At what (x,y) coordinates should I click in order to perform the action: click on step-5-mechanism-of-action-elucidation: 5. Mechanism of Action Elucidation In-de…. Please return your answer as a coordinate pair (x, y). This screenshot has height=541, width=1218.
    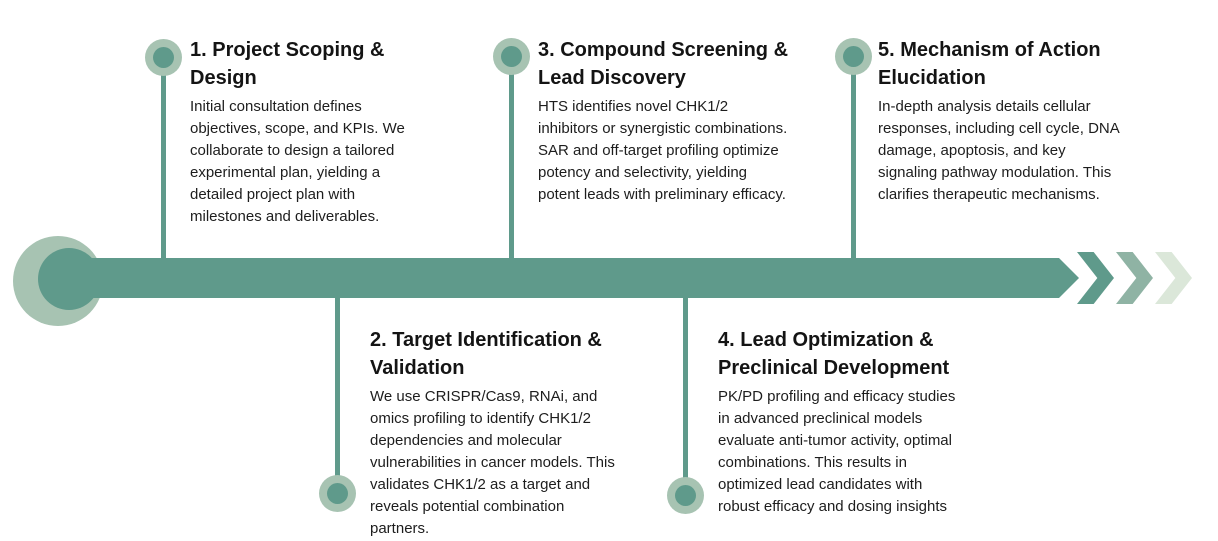
    Looking at the image, I should click on (1028, 121).